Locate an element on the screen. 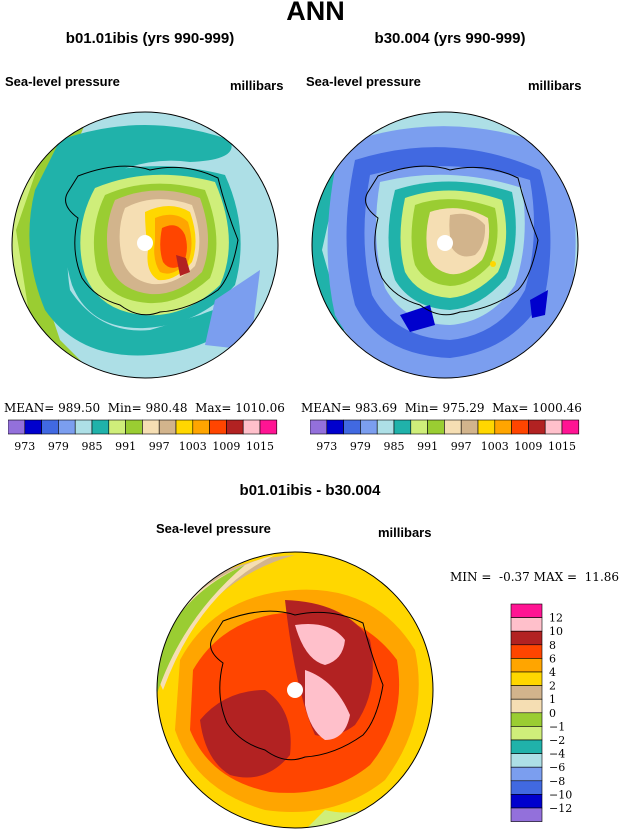  cb1-tick-label: 997 is located at coordinates (159, 446).